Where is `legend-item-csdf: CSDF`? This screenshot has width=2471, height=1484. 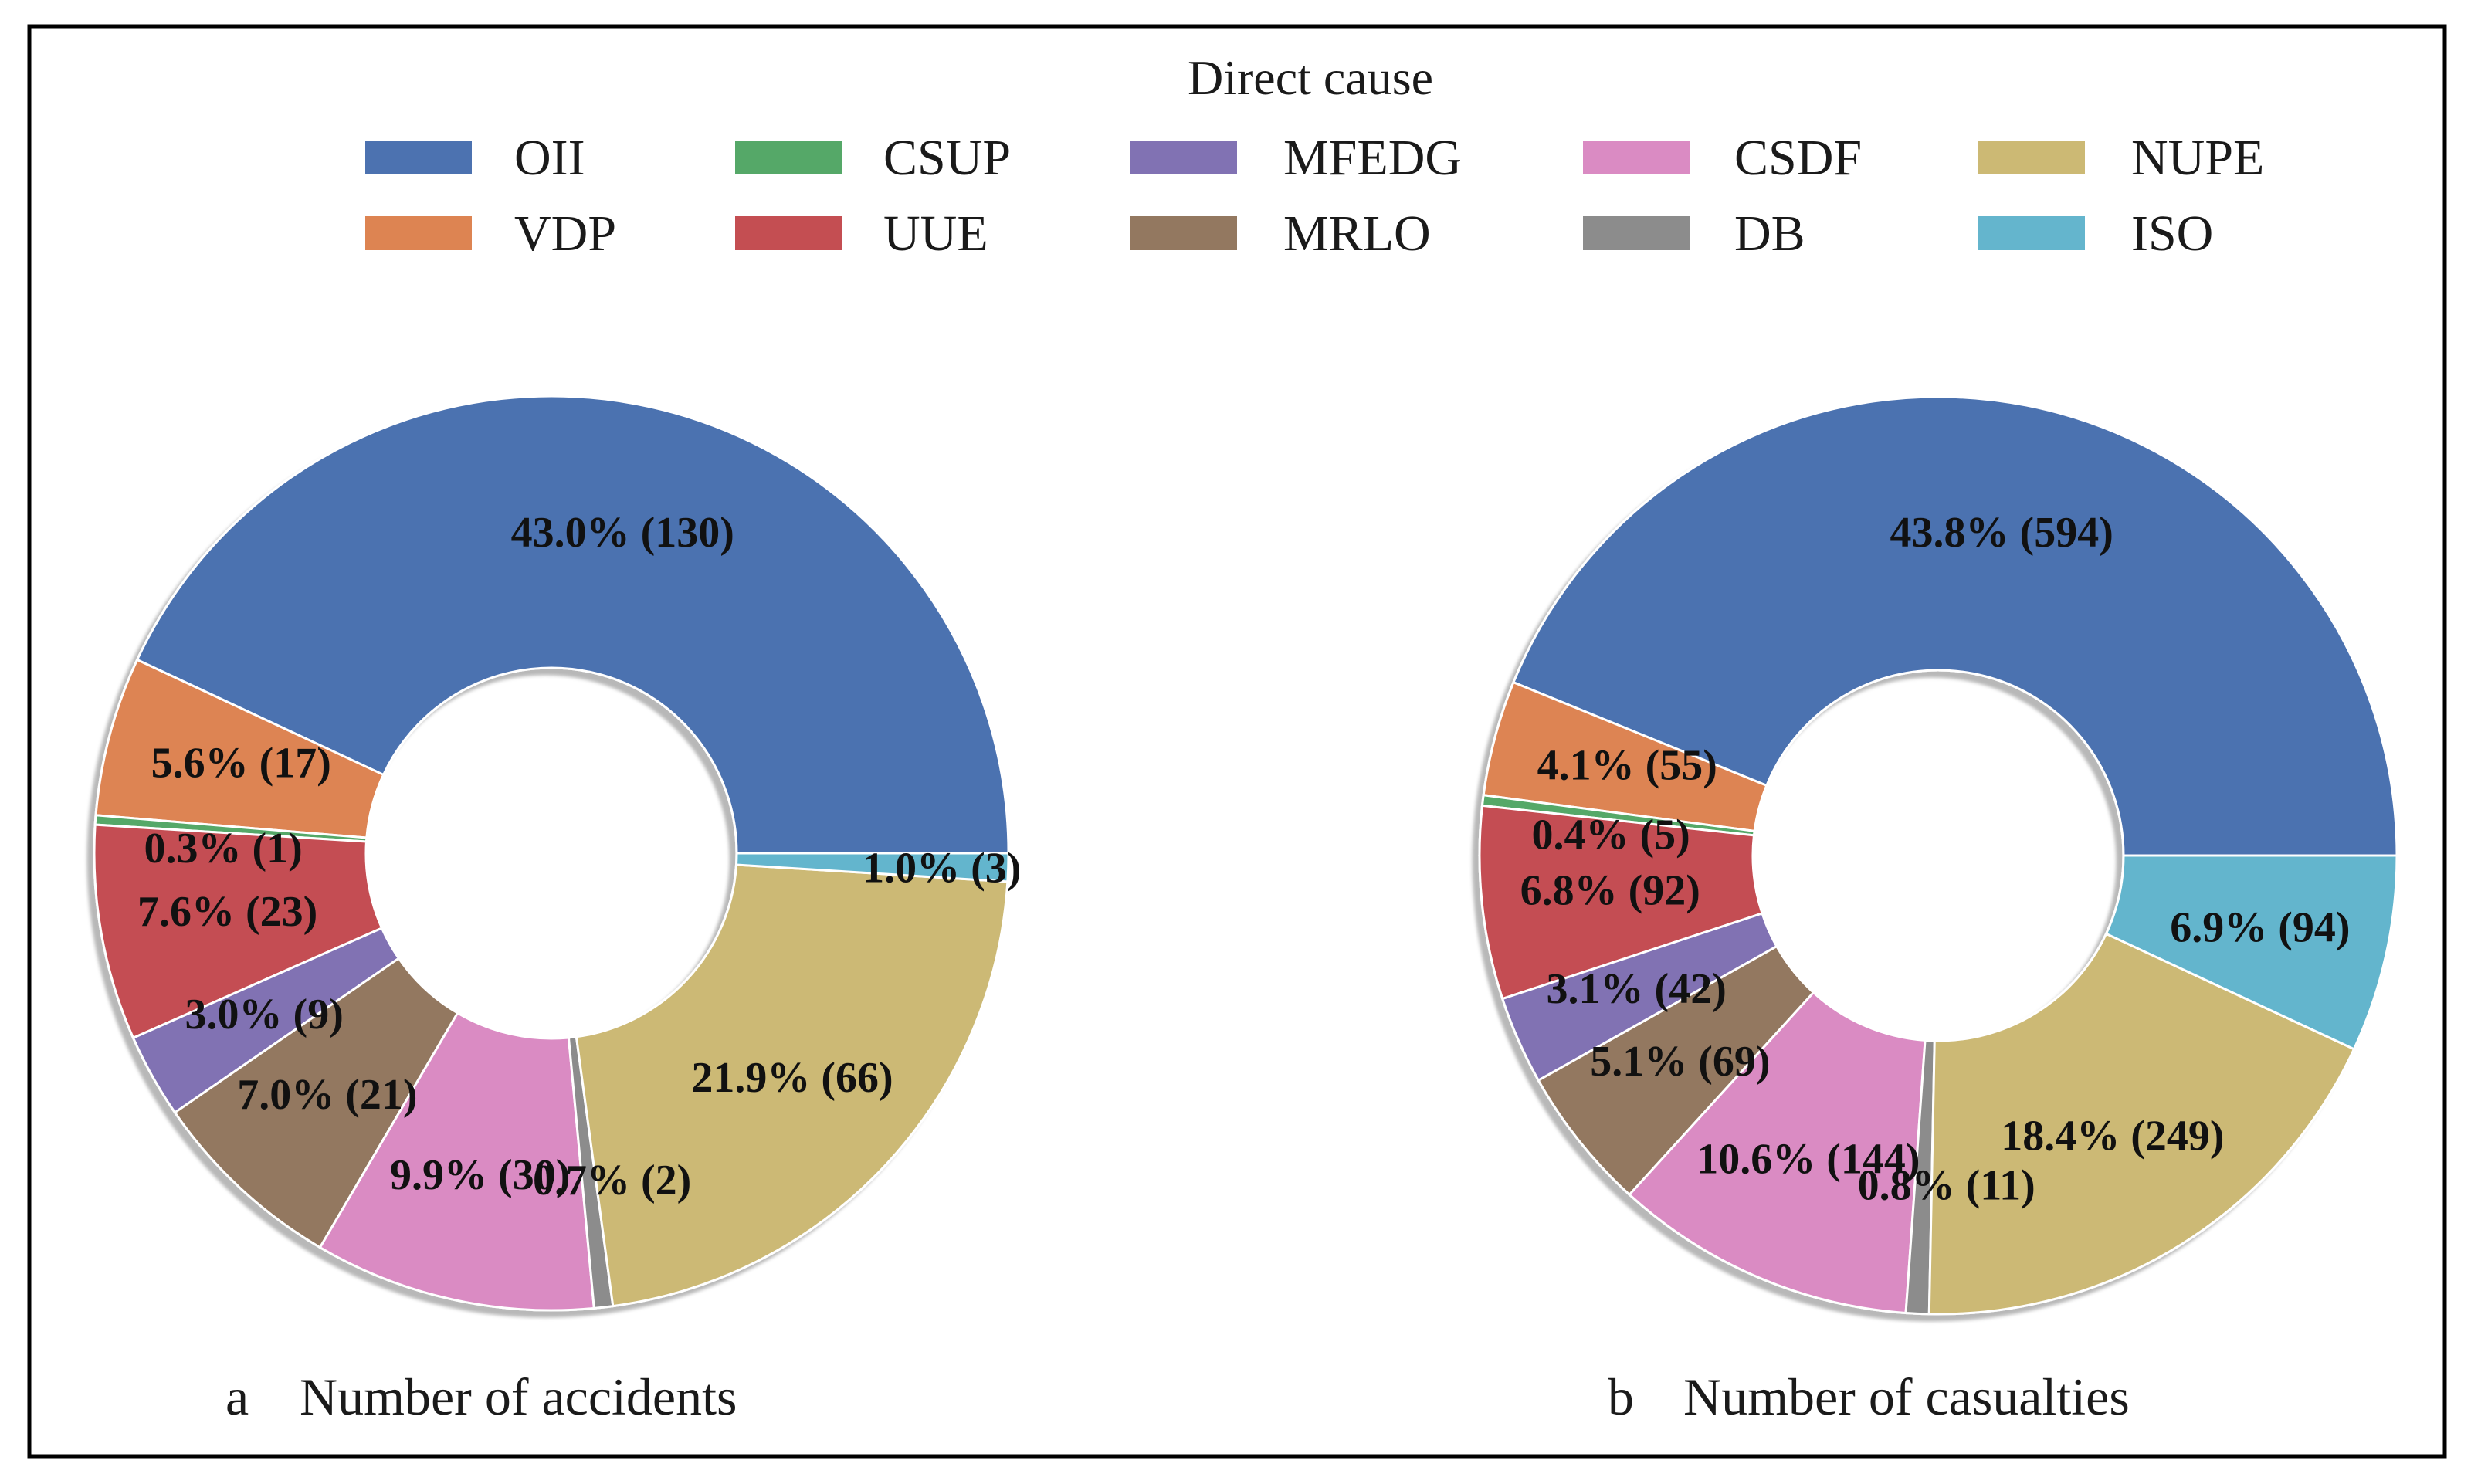
legend-item-csdf: CSDF is located at coordinates (1723, 158).